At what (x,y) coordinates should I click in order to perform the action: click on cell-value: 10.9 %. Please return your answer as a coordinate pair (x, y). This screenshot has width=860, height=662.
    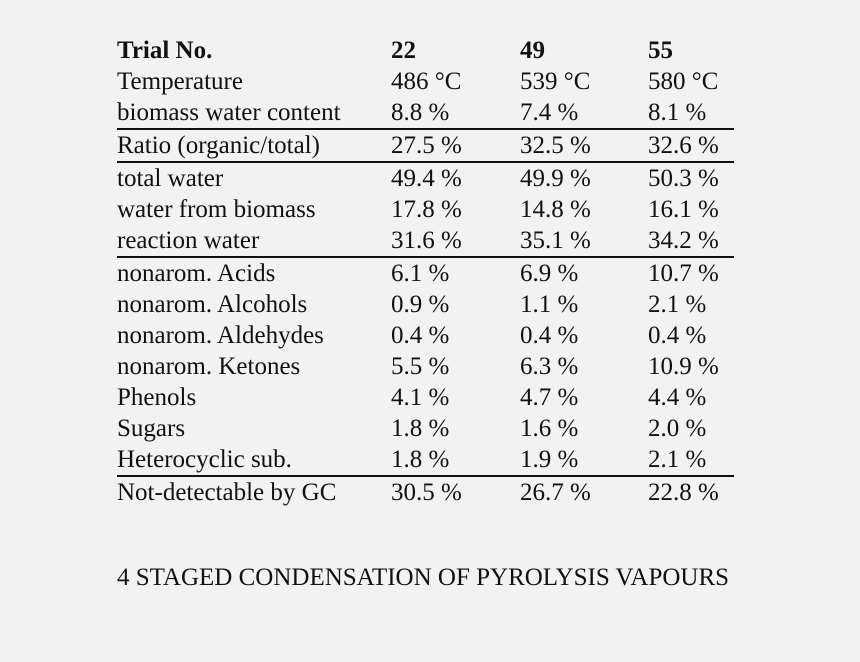
    Looking at the image, I should click on (683, 366).